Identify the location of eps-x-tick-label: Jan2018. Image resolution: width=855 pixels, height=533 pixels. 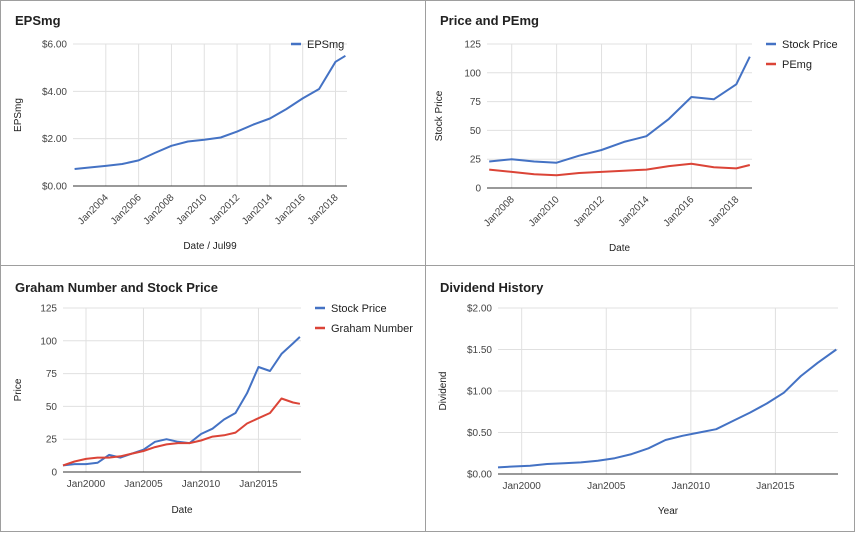
(323, 209).